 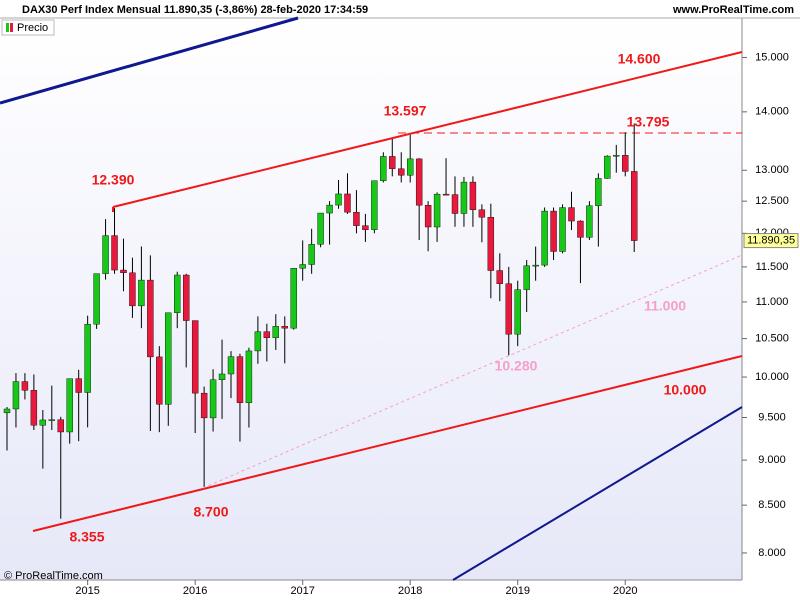 I want to click on x-tick-label: 2019, so click(x=517, y=591).